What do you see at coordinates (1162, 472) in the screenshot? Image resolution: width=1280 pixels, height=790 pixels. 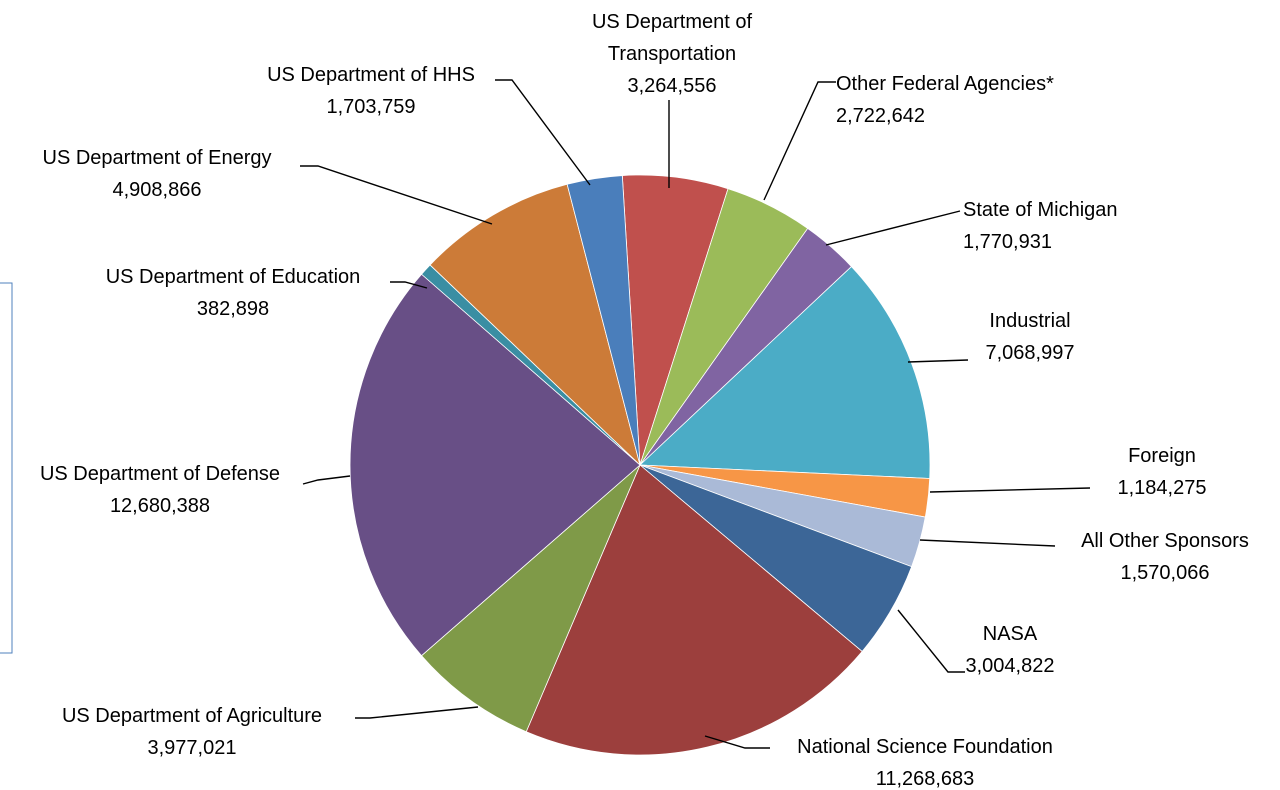 I see `slice-label: Foreign 1,184,275` at bounding box center [1162, 472].